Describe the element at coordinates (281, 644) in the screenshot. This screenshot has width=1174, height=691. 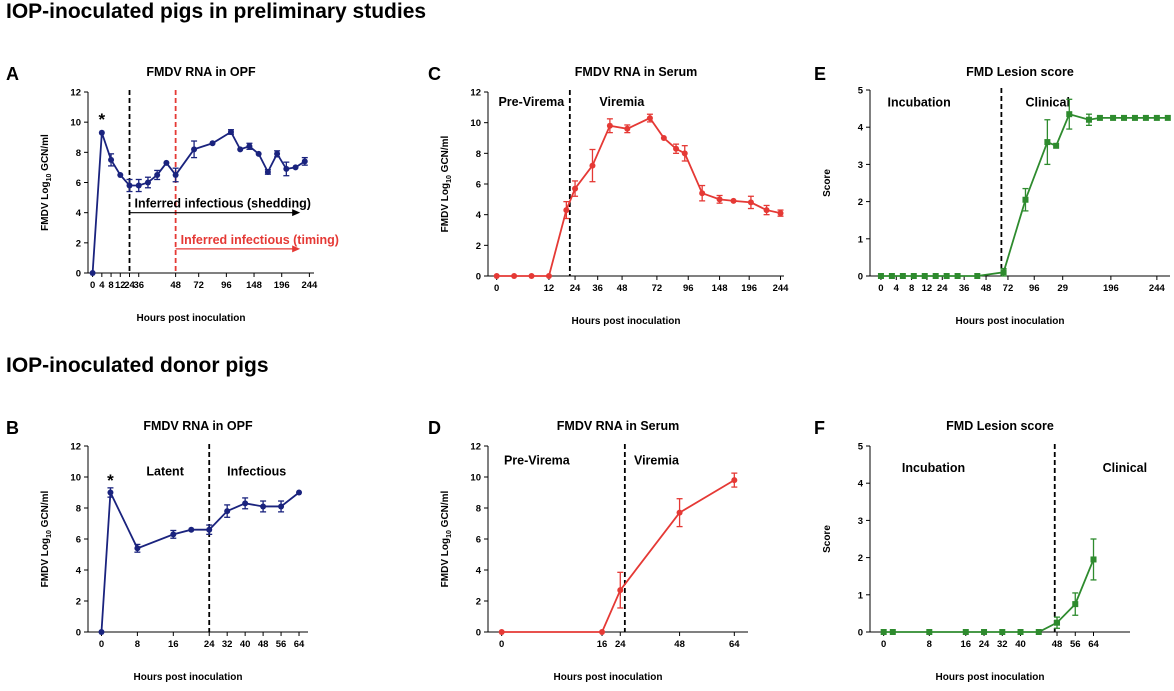
I see `x-tick-label: 56` at that location.